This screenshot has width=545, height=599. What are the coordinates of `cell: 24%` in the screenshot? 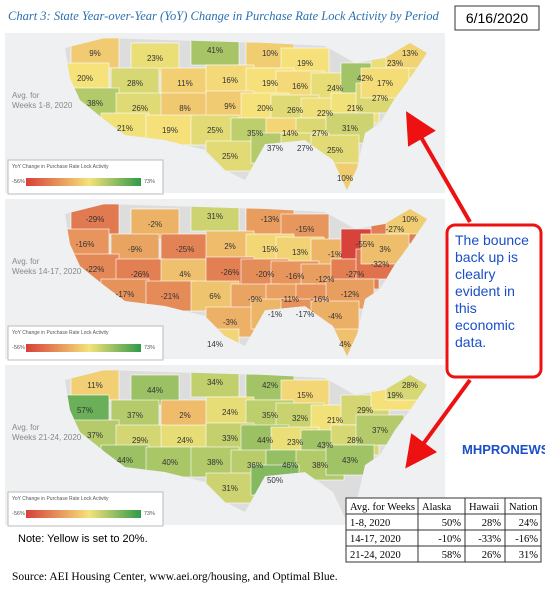 It's located at (529, 523).